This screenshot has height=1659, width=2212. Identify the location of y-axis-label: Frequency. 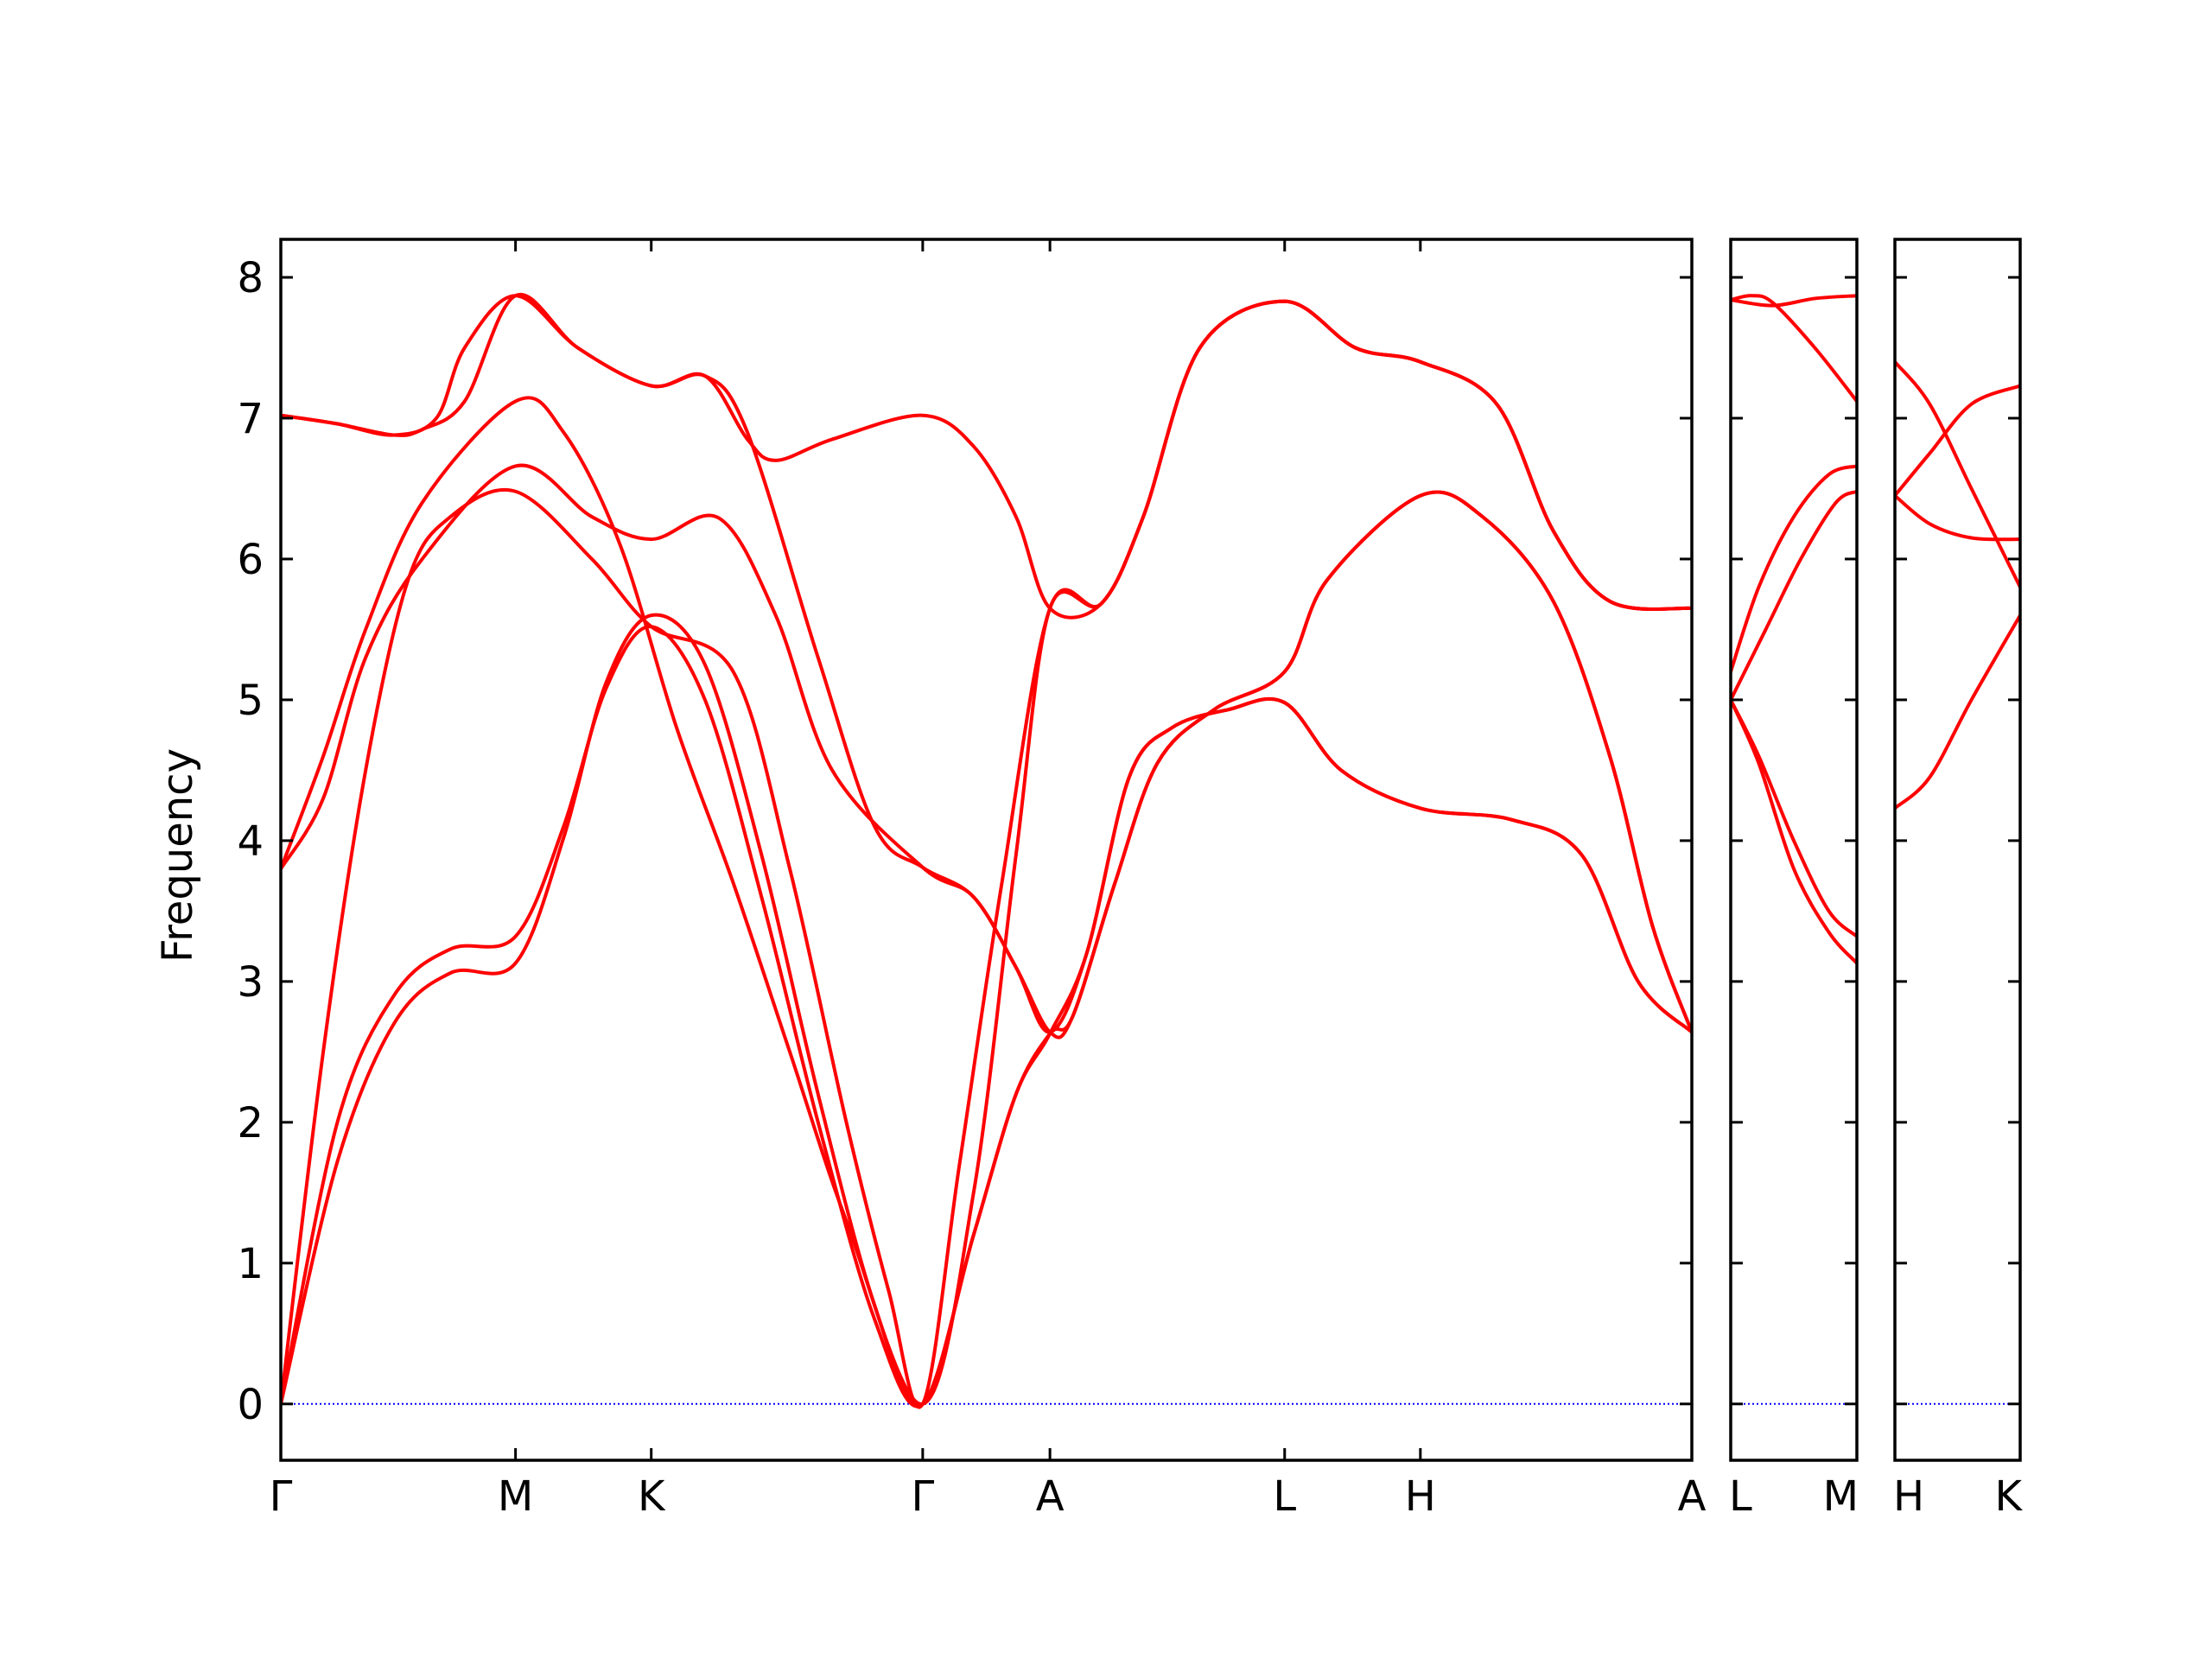
(178, 855).